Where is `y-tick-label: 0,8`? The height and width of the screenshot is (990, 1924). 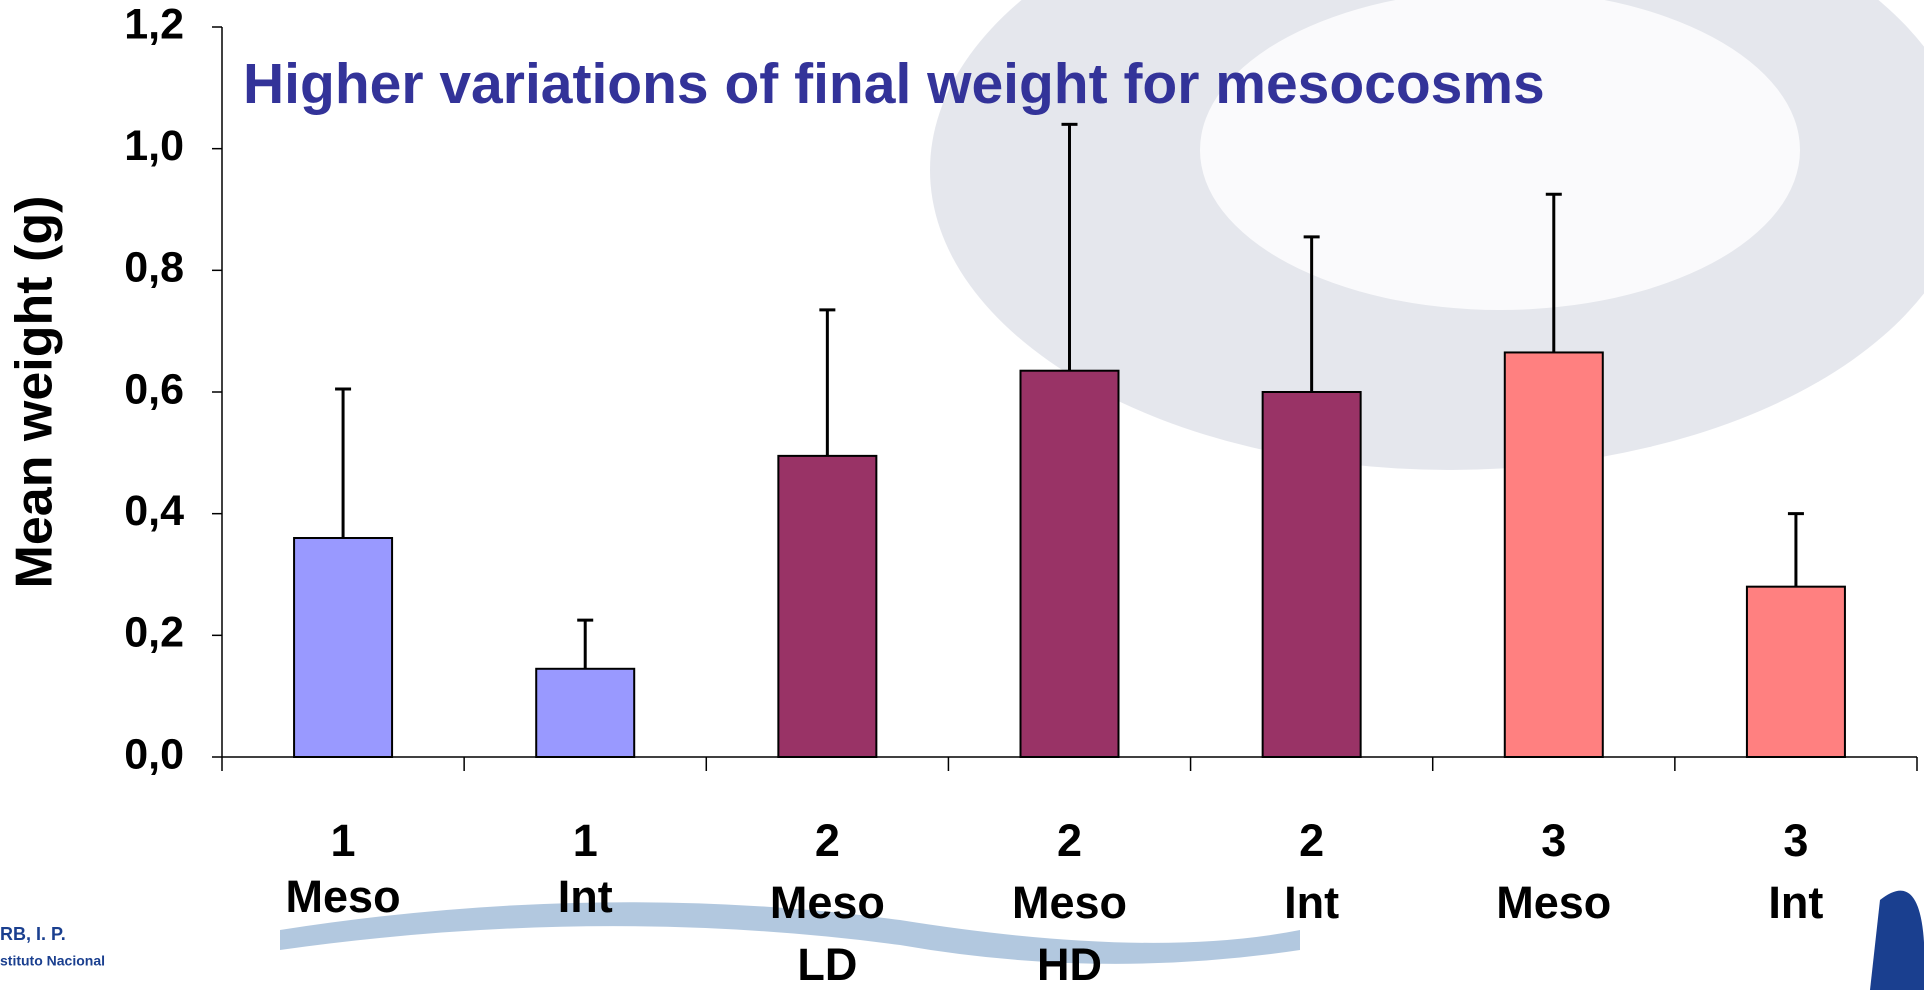 y-tick-label: 0,8 is located at coordinates (154, 268).